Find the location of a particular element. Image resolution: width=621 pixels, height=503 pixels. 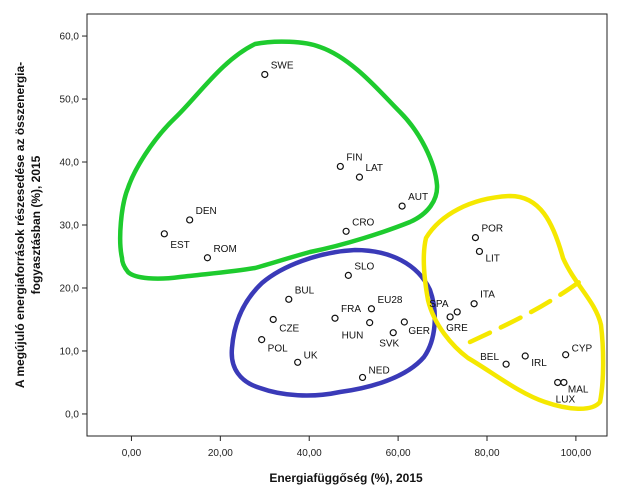

data-point-slo is located at coordinates (348, 275).